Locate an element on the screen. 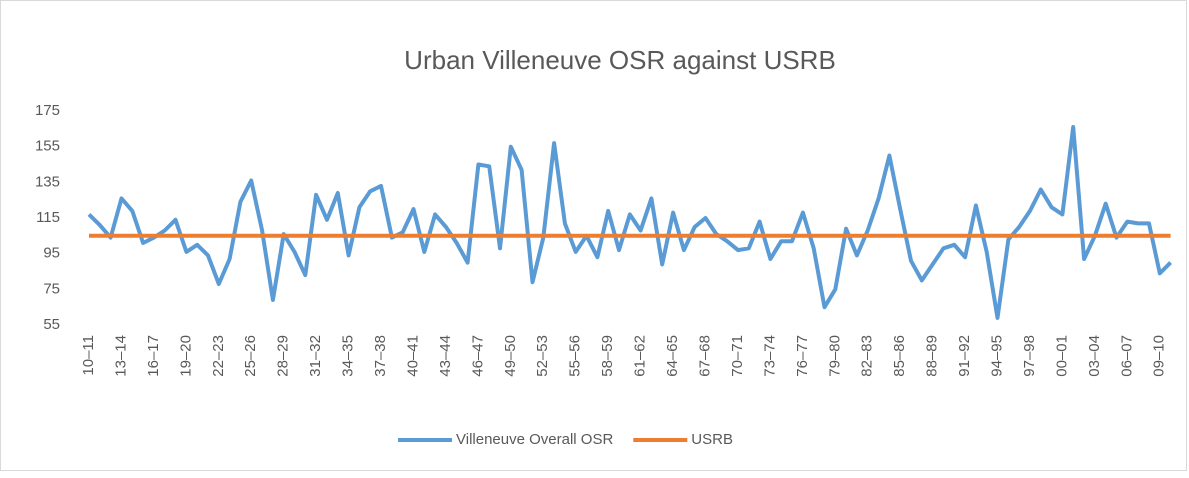  x-tick-label: 19–20 is located at coordinates (185, 356).